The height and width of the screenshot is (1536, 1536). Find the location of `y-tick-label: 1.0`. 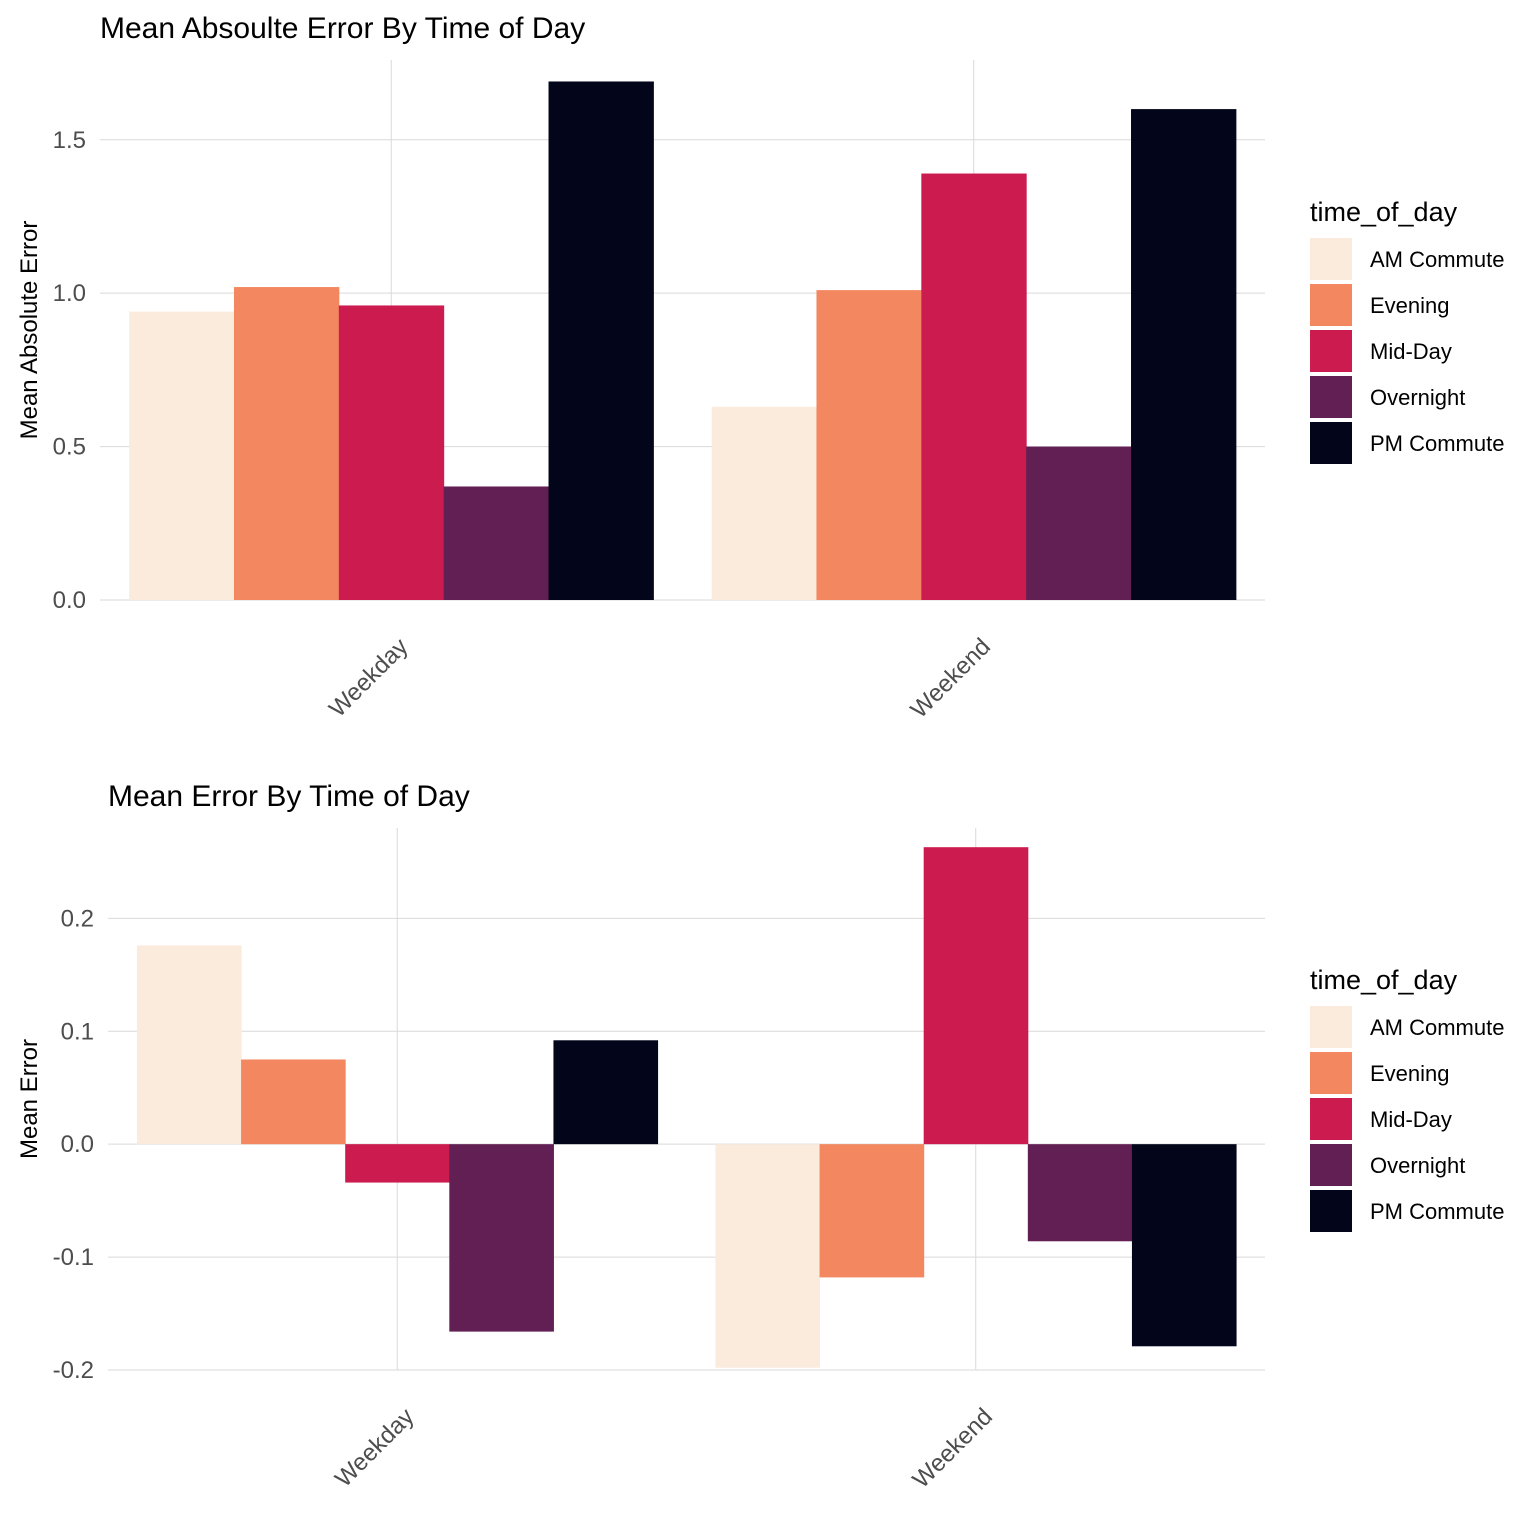

y-tick-label: 1.0 is located at coordinates (69, 293).